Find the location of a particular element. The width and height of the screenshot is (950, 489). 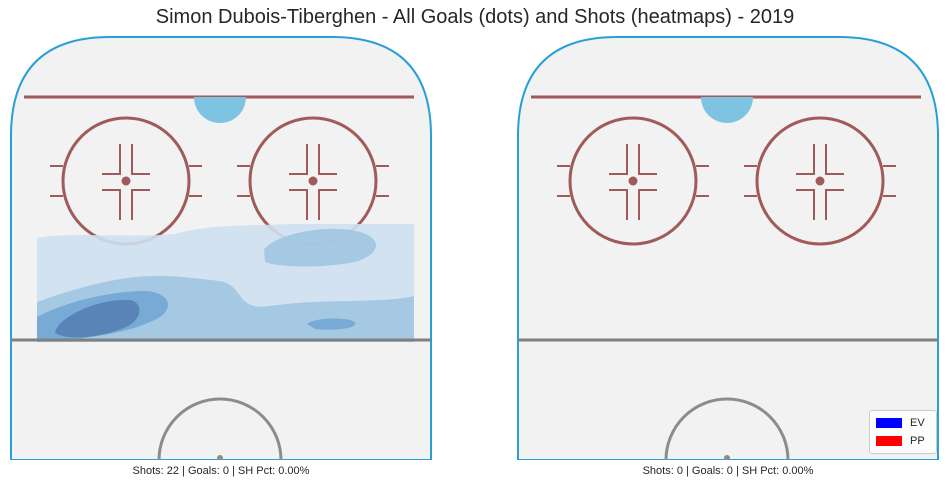

legend-item-ev: EV is located at coordinates (900, 423).